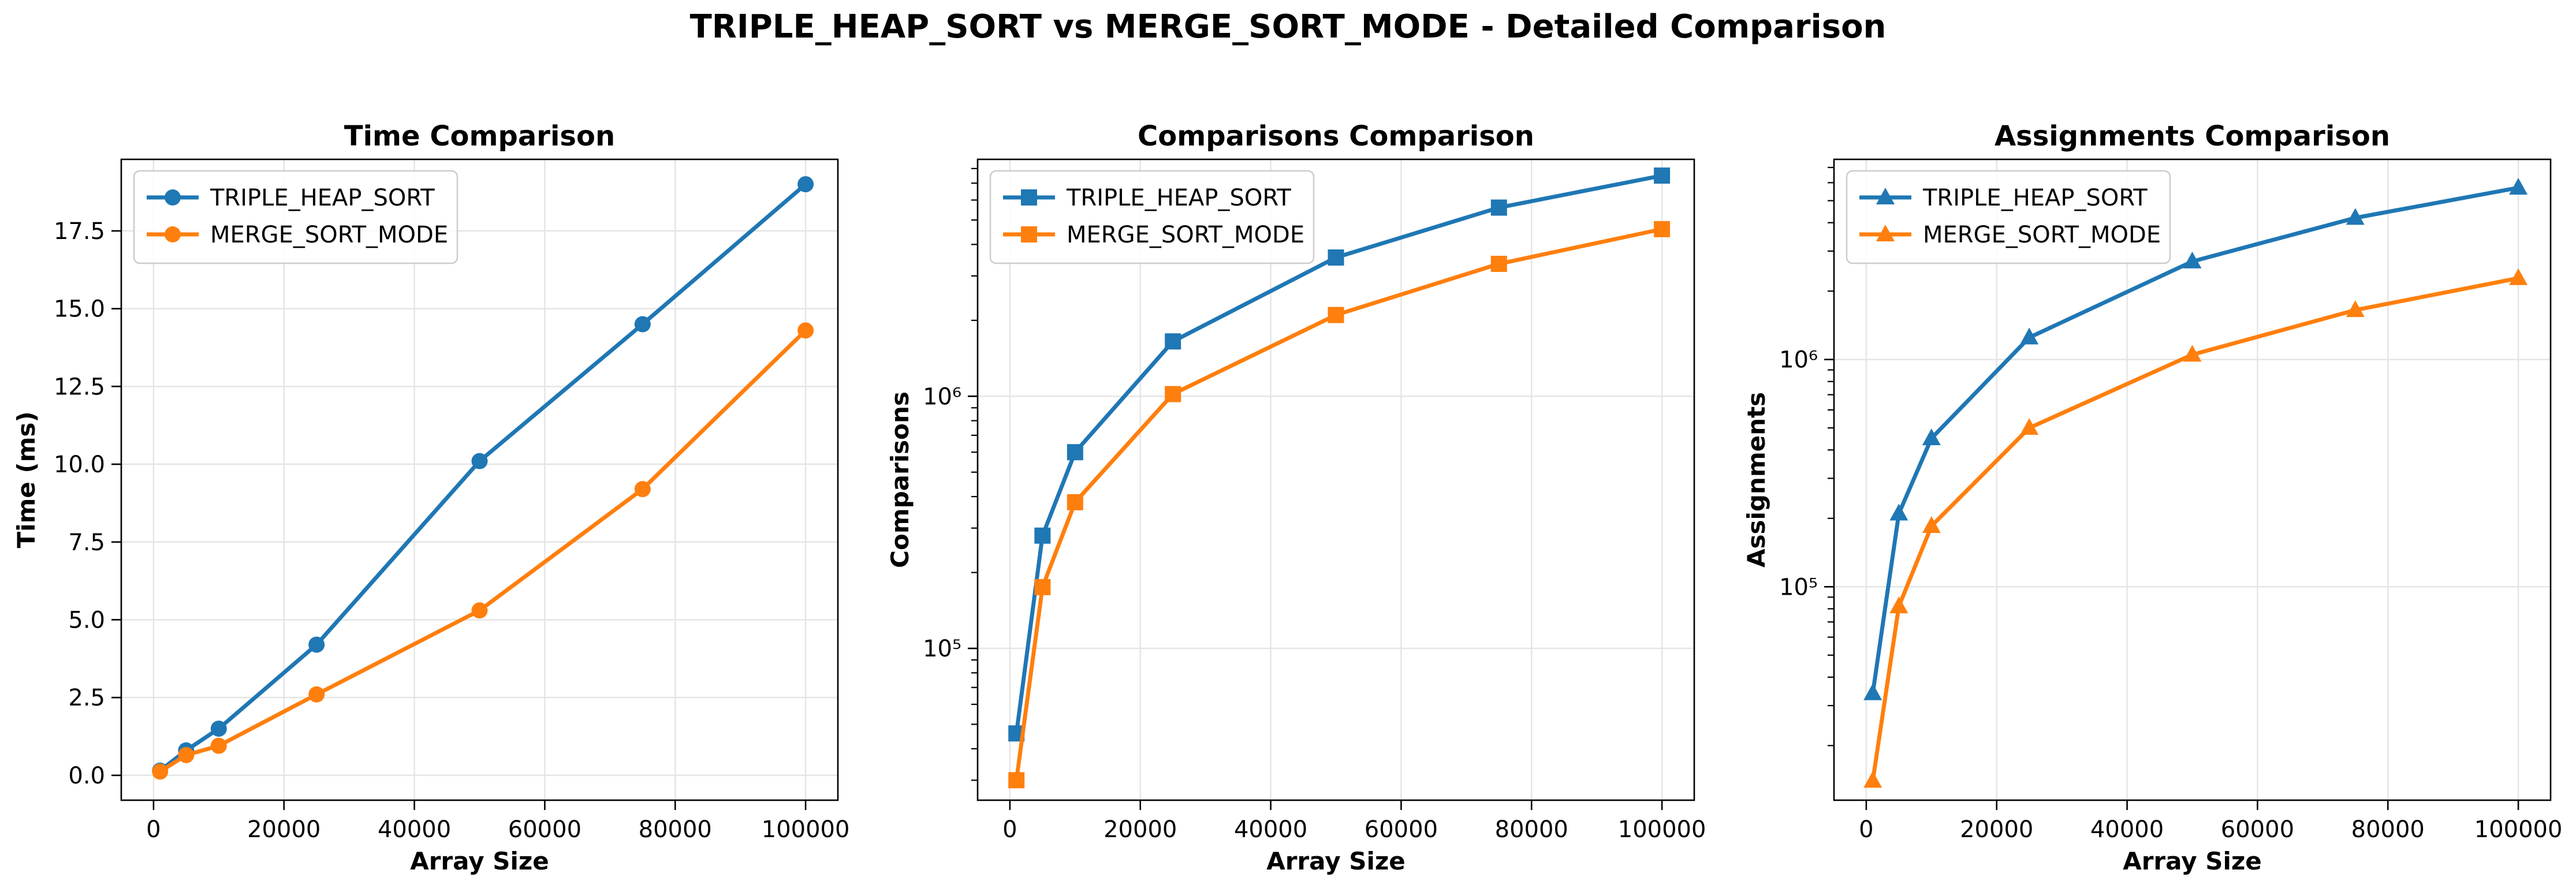  Describe the element at coordinates (86, 698) in the screenshot. I see `y-tick-label: 2.5` at that location.